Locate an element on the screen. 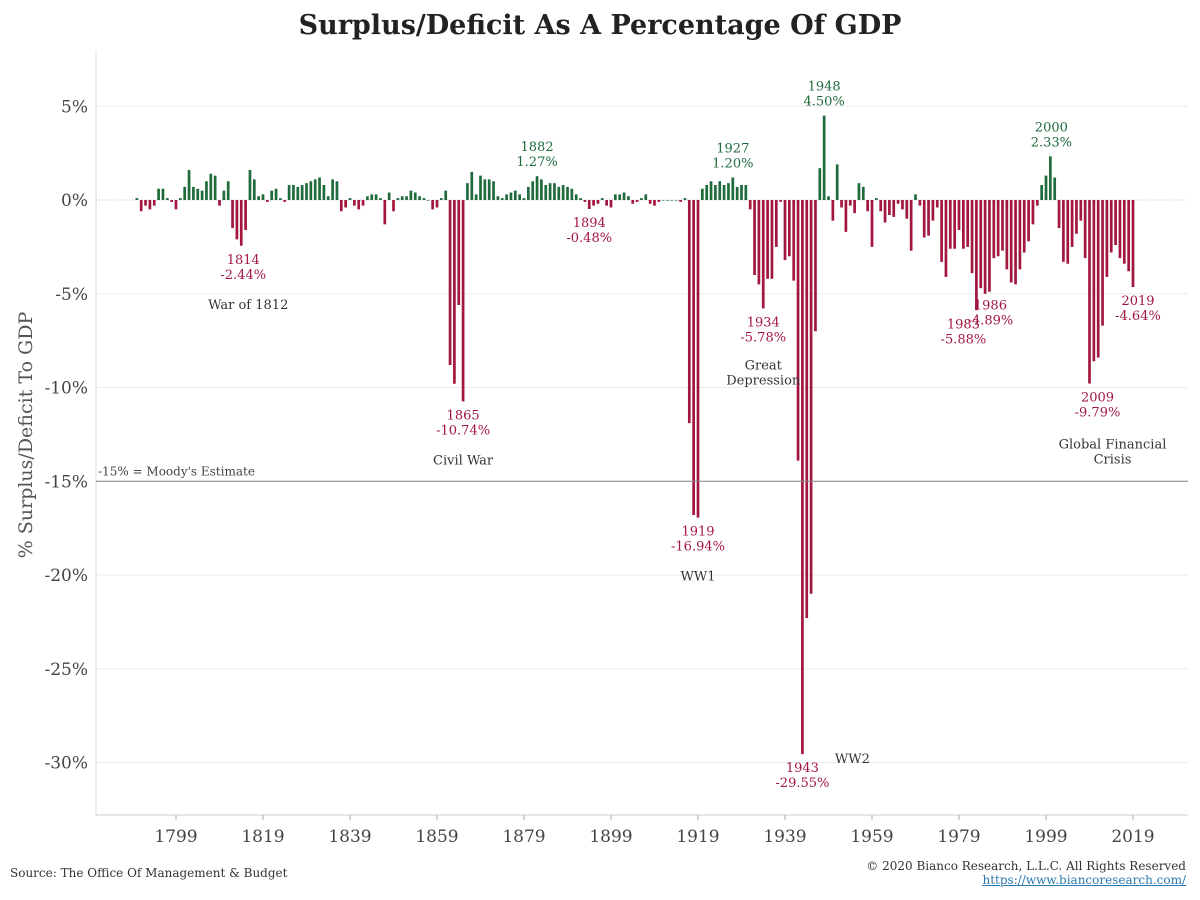 The image size is (1200, 900). website-link: https://www.biancoresearch.com/ is located at coordinates (1084, 880).